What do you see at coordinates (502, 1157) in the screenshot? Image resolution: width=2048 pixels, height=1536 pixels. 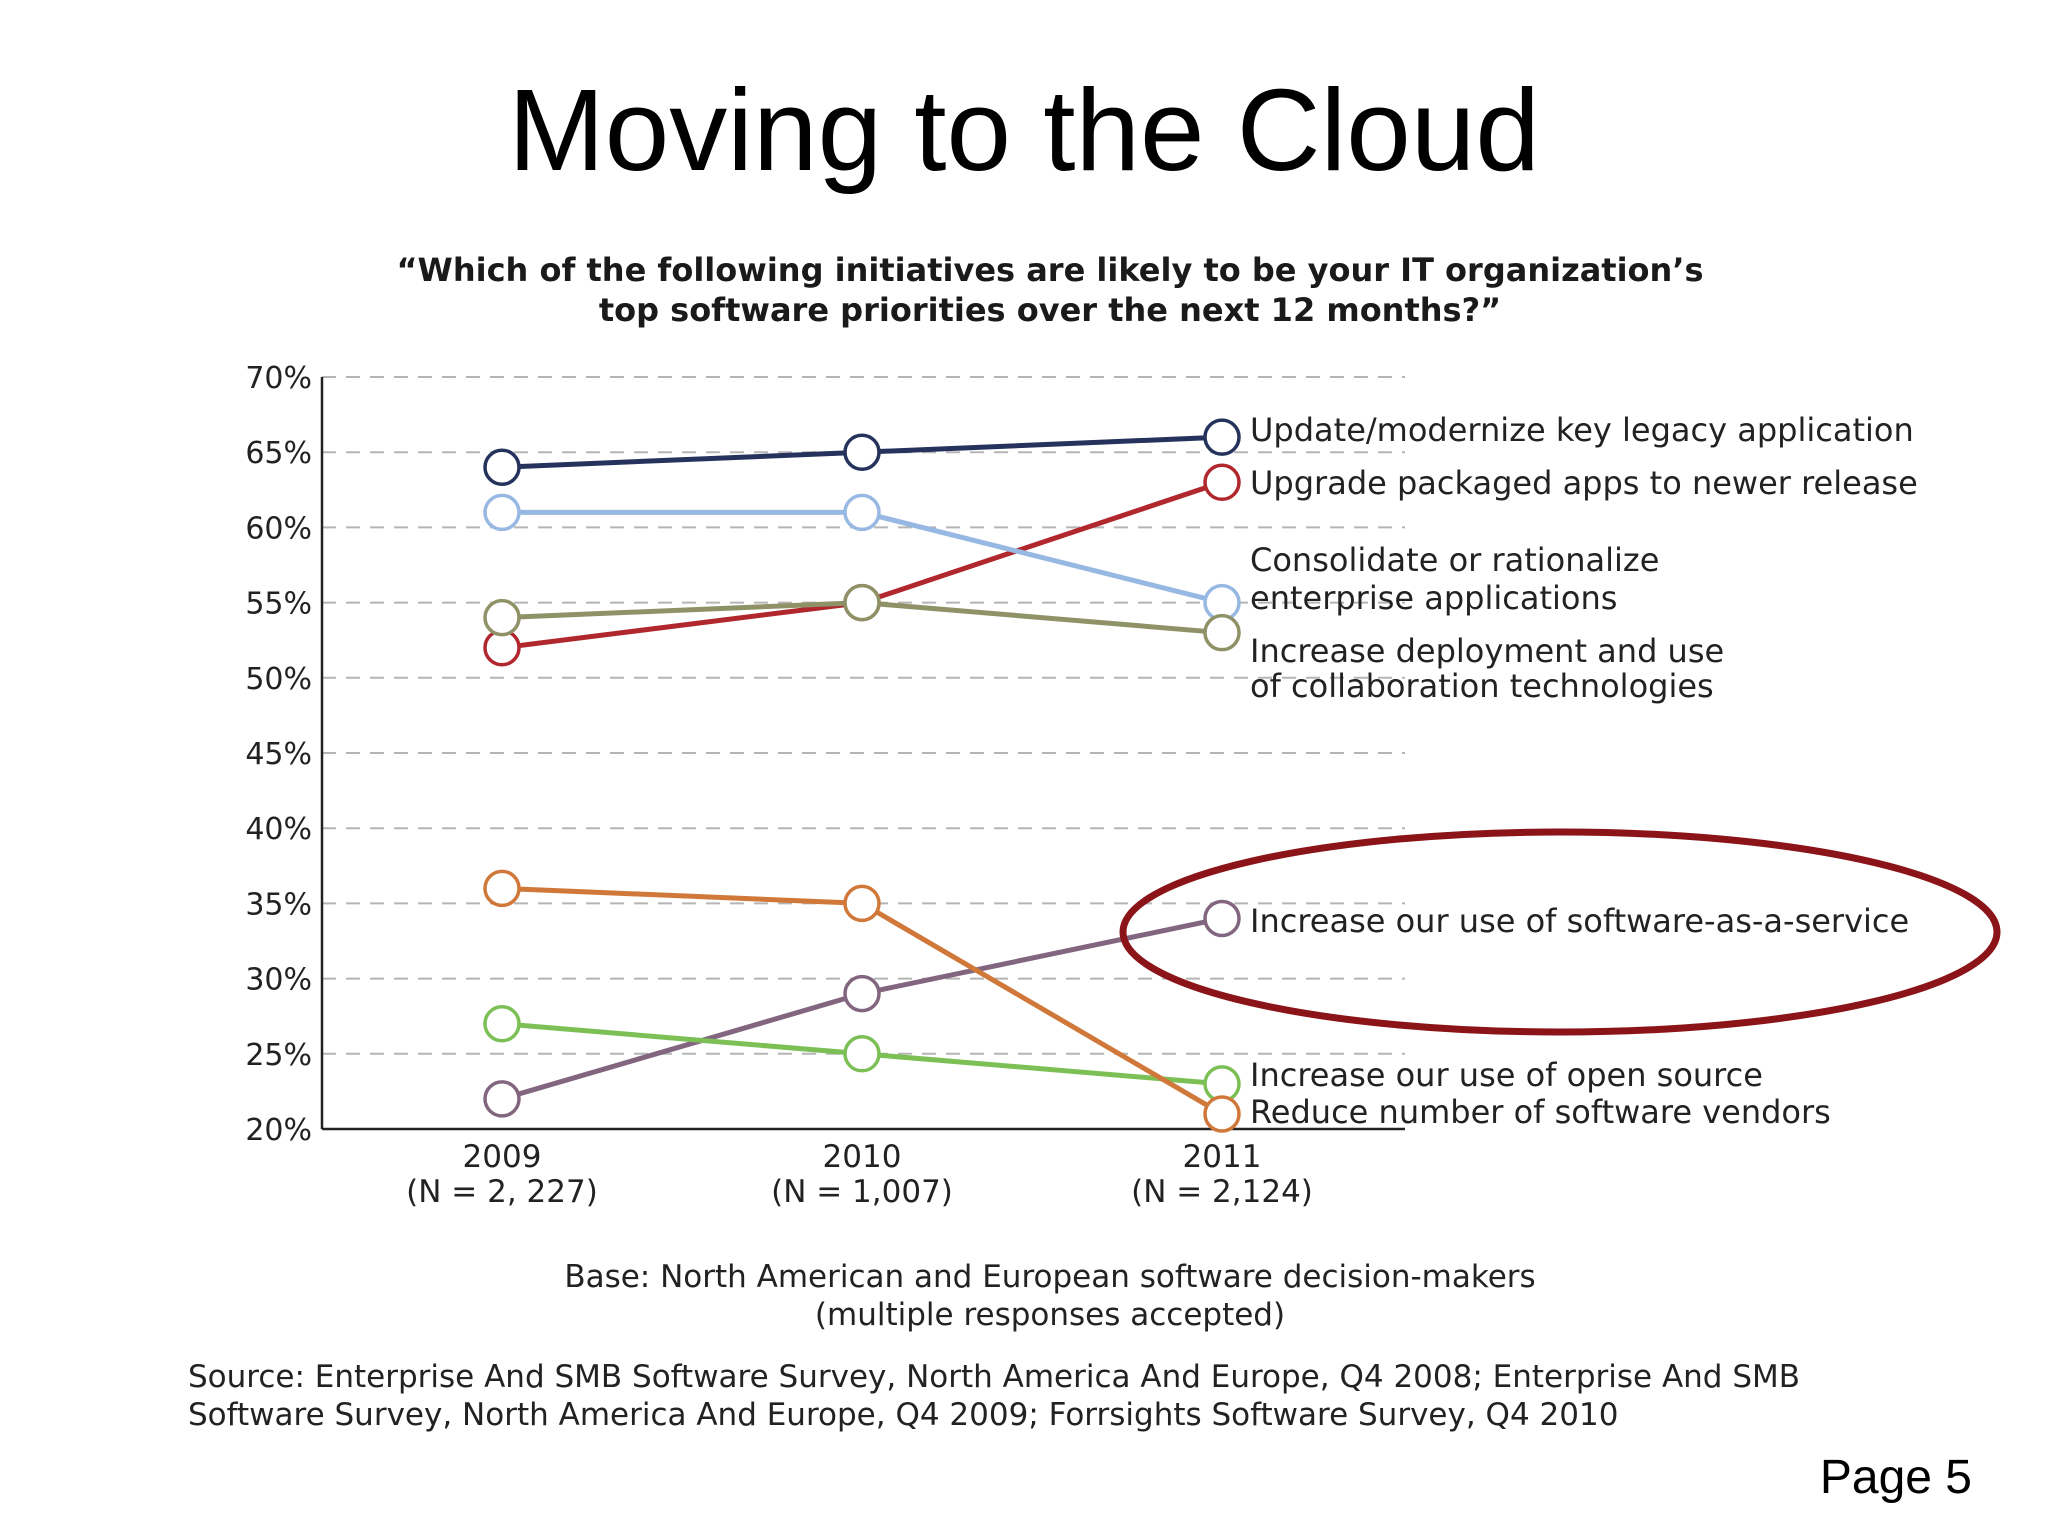 I see `x-tick-label: 2009` at bounding box center [502, 1157].